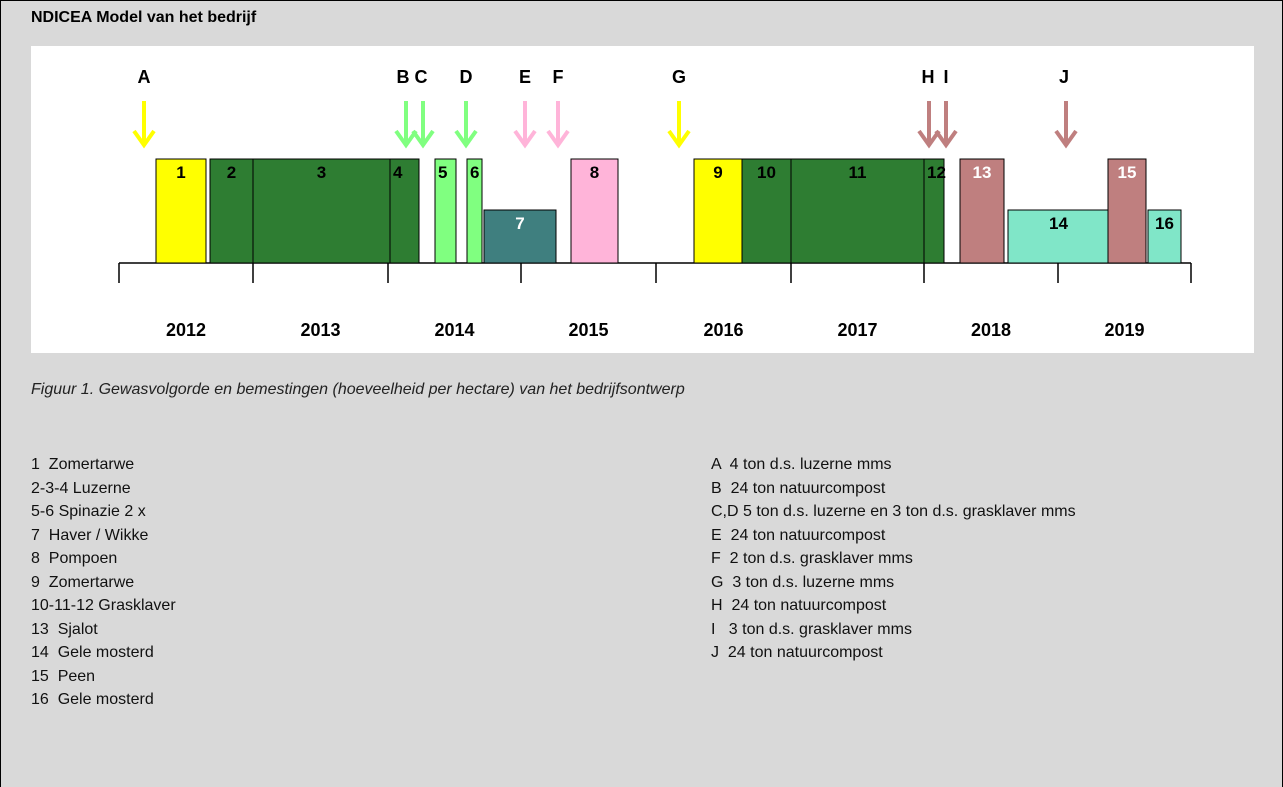 This screenshot has width=1283, height=787. I want to click on year-label: 2016, so click(723, 330).